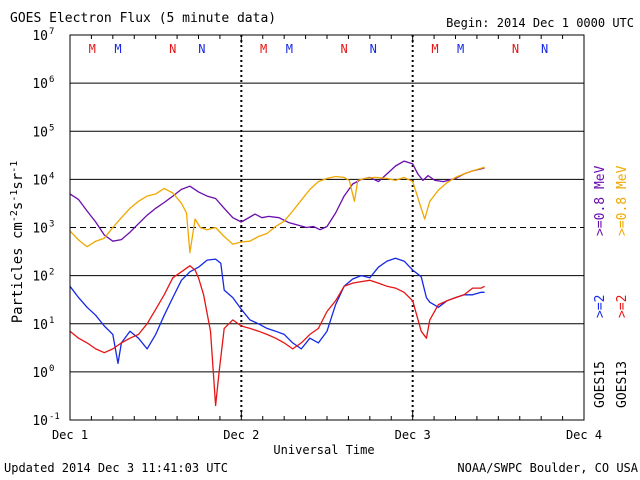 This screenshot has height=480, width=640. I want to click on chart-title: GOES Electron Flux (5 minute data), so click(143, 18).